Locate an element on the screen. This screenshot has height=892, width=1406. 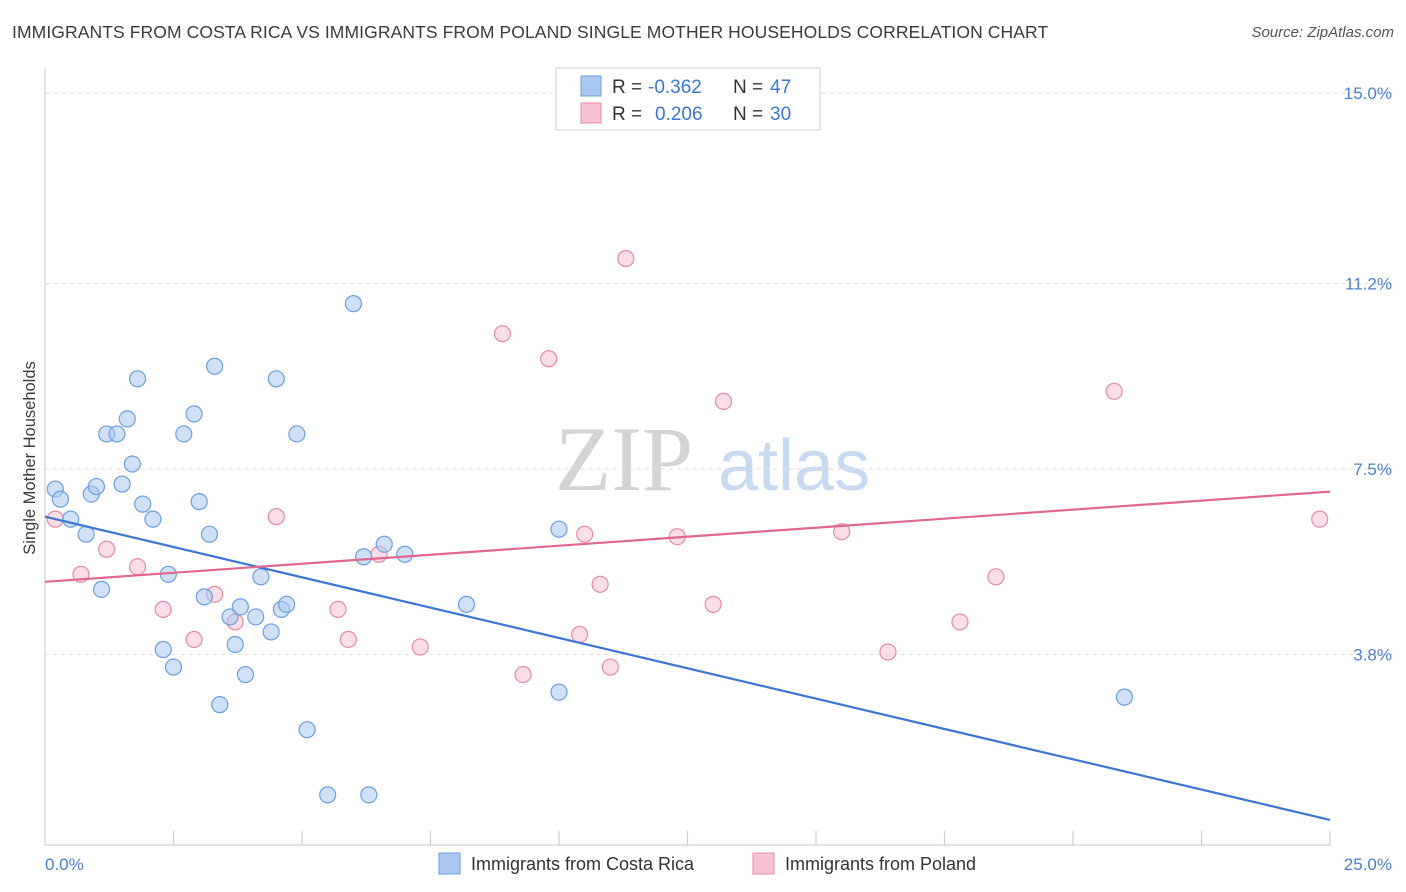
y-tick-label: 15.0% is located at coordinates (1368, 93).